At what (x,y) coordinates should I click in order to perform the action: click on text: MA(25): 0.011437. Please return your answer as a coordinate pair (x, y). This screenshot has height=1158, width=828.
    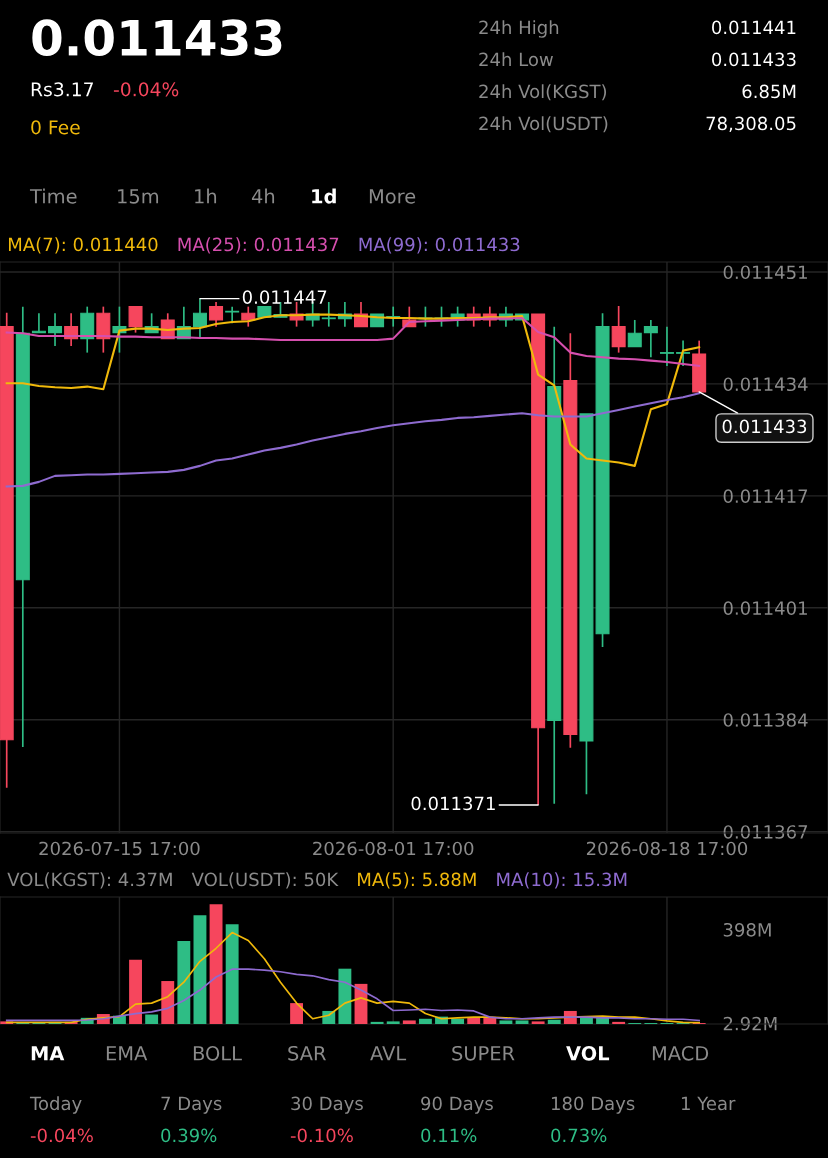
    Looking at the image, I should click on (258, 245).